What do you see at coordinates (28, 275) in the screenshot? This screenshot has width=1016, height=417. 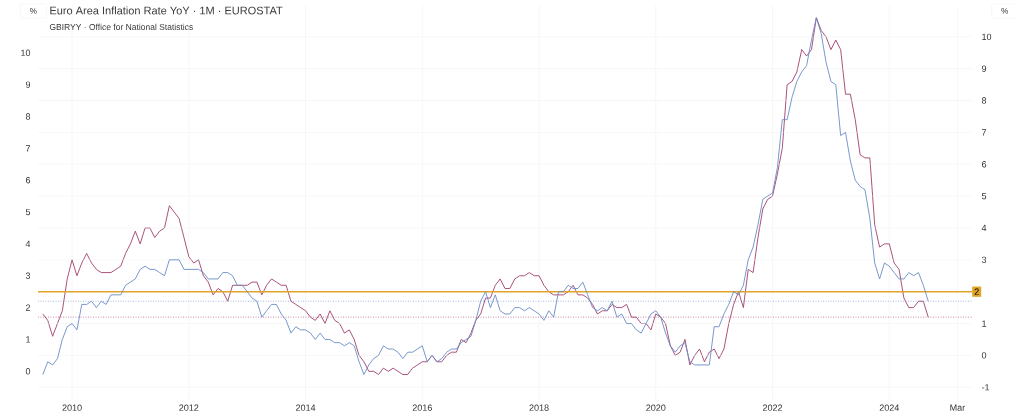 I see `y-tick-label: 3` at bounding box center [28, 275].